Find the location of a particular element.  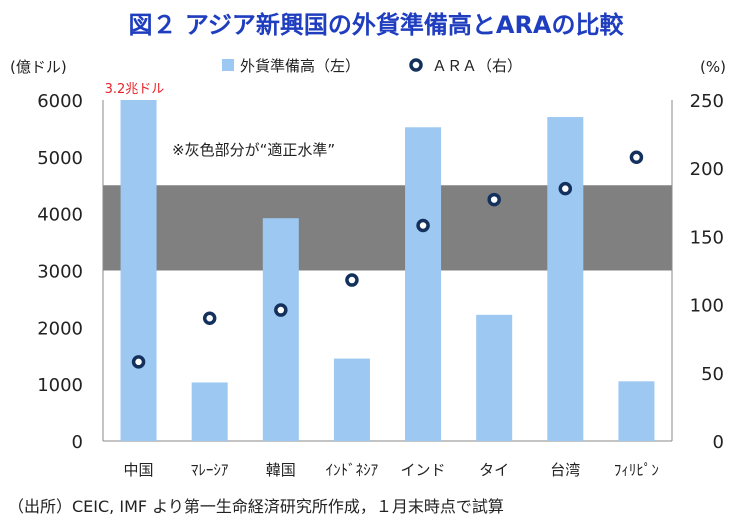

x-tick-label: ｲﾝﾄﾞﾈｼｱ is located at coordinates (352, 470).